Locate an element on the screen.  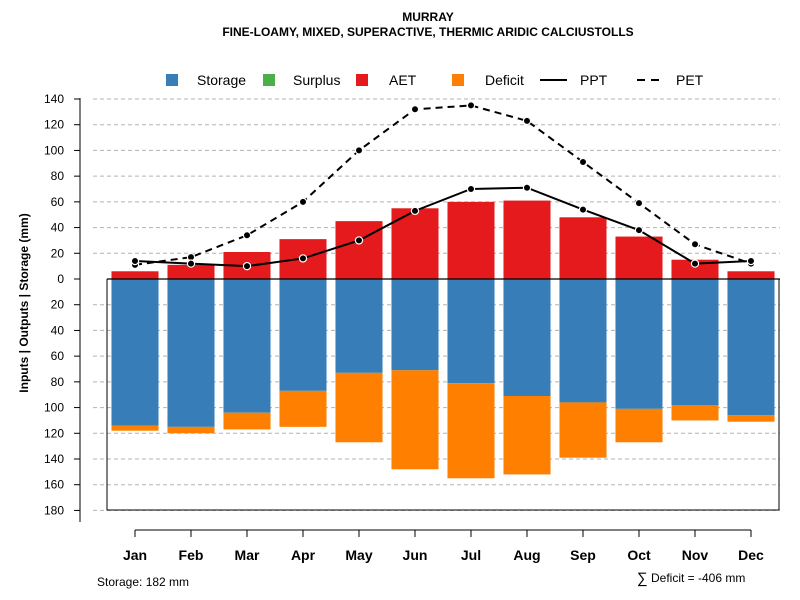
legend-swatch-storage is located at coordinates (172, 80).